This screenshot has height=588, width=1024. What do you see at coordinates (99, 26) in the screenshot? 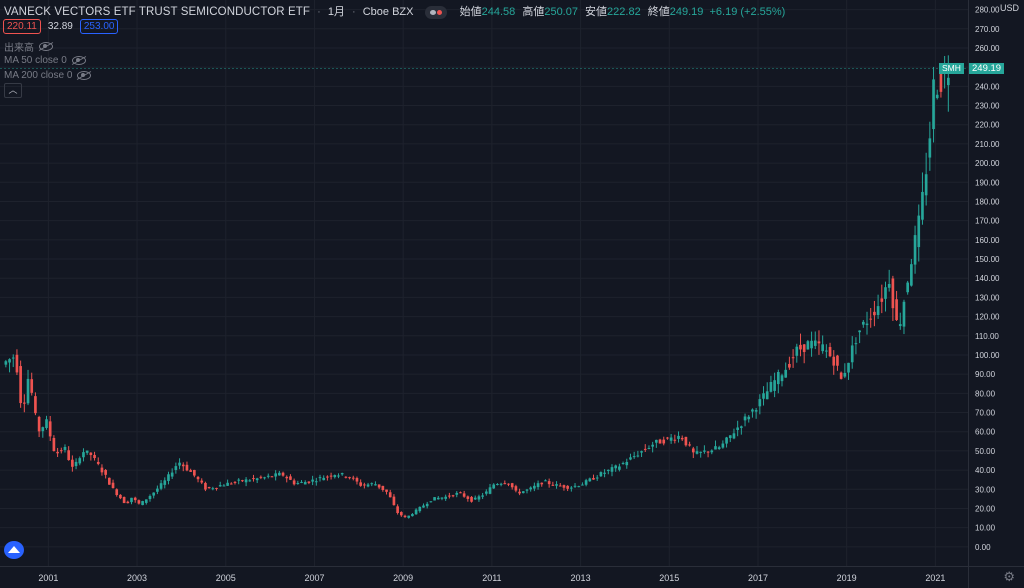
I see `buy-button: 253.00` at bounding box center [99, 26].